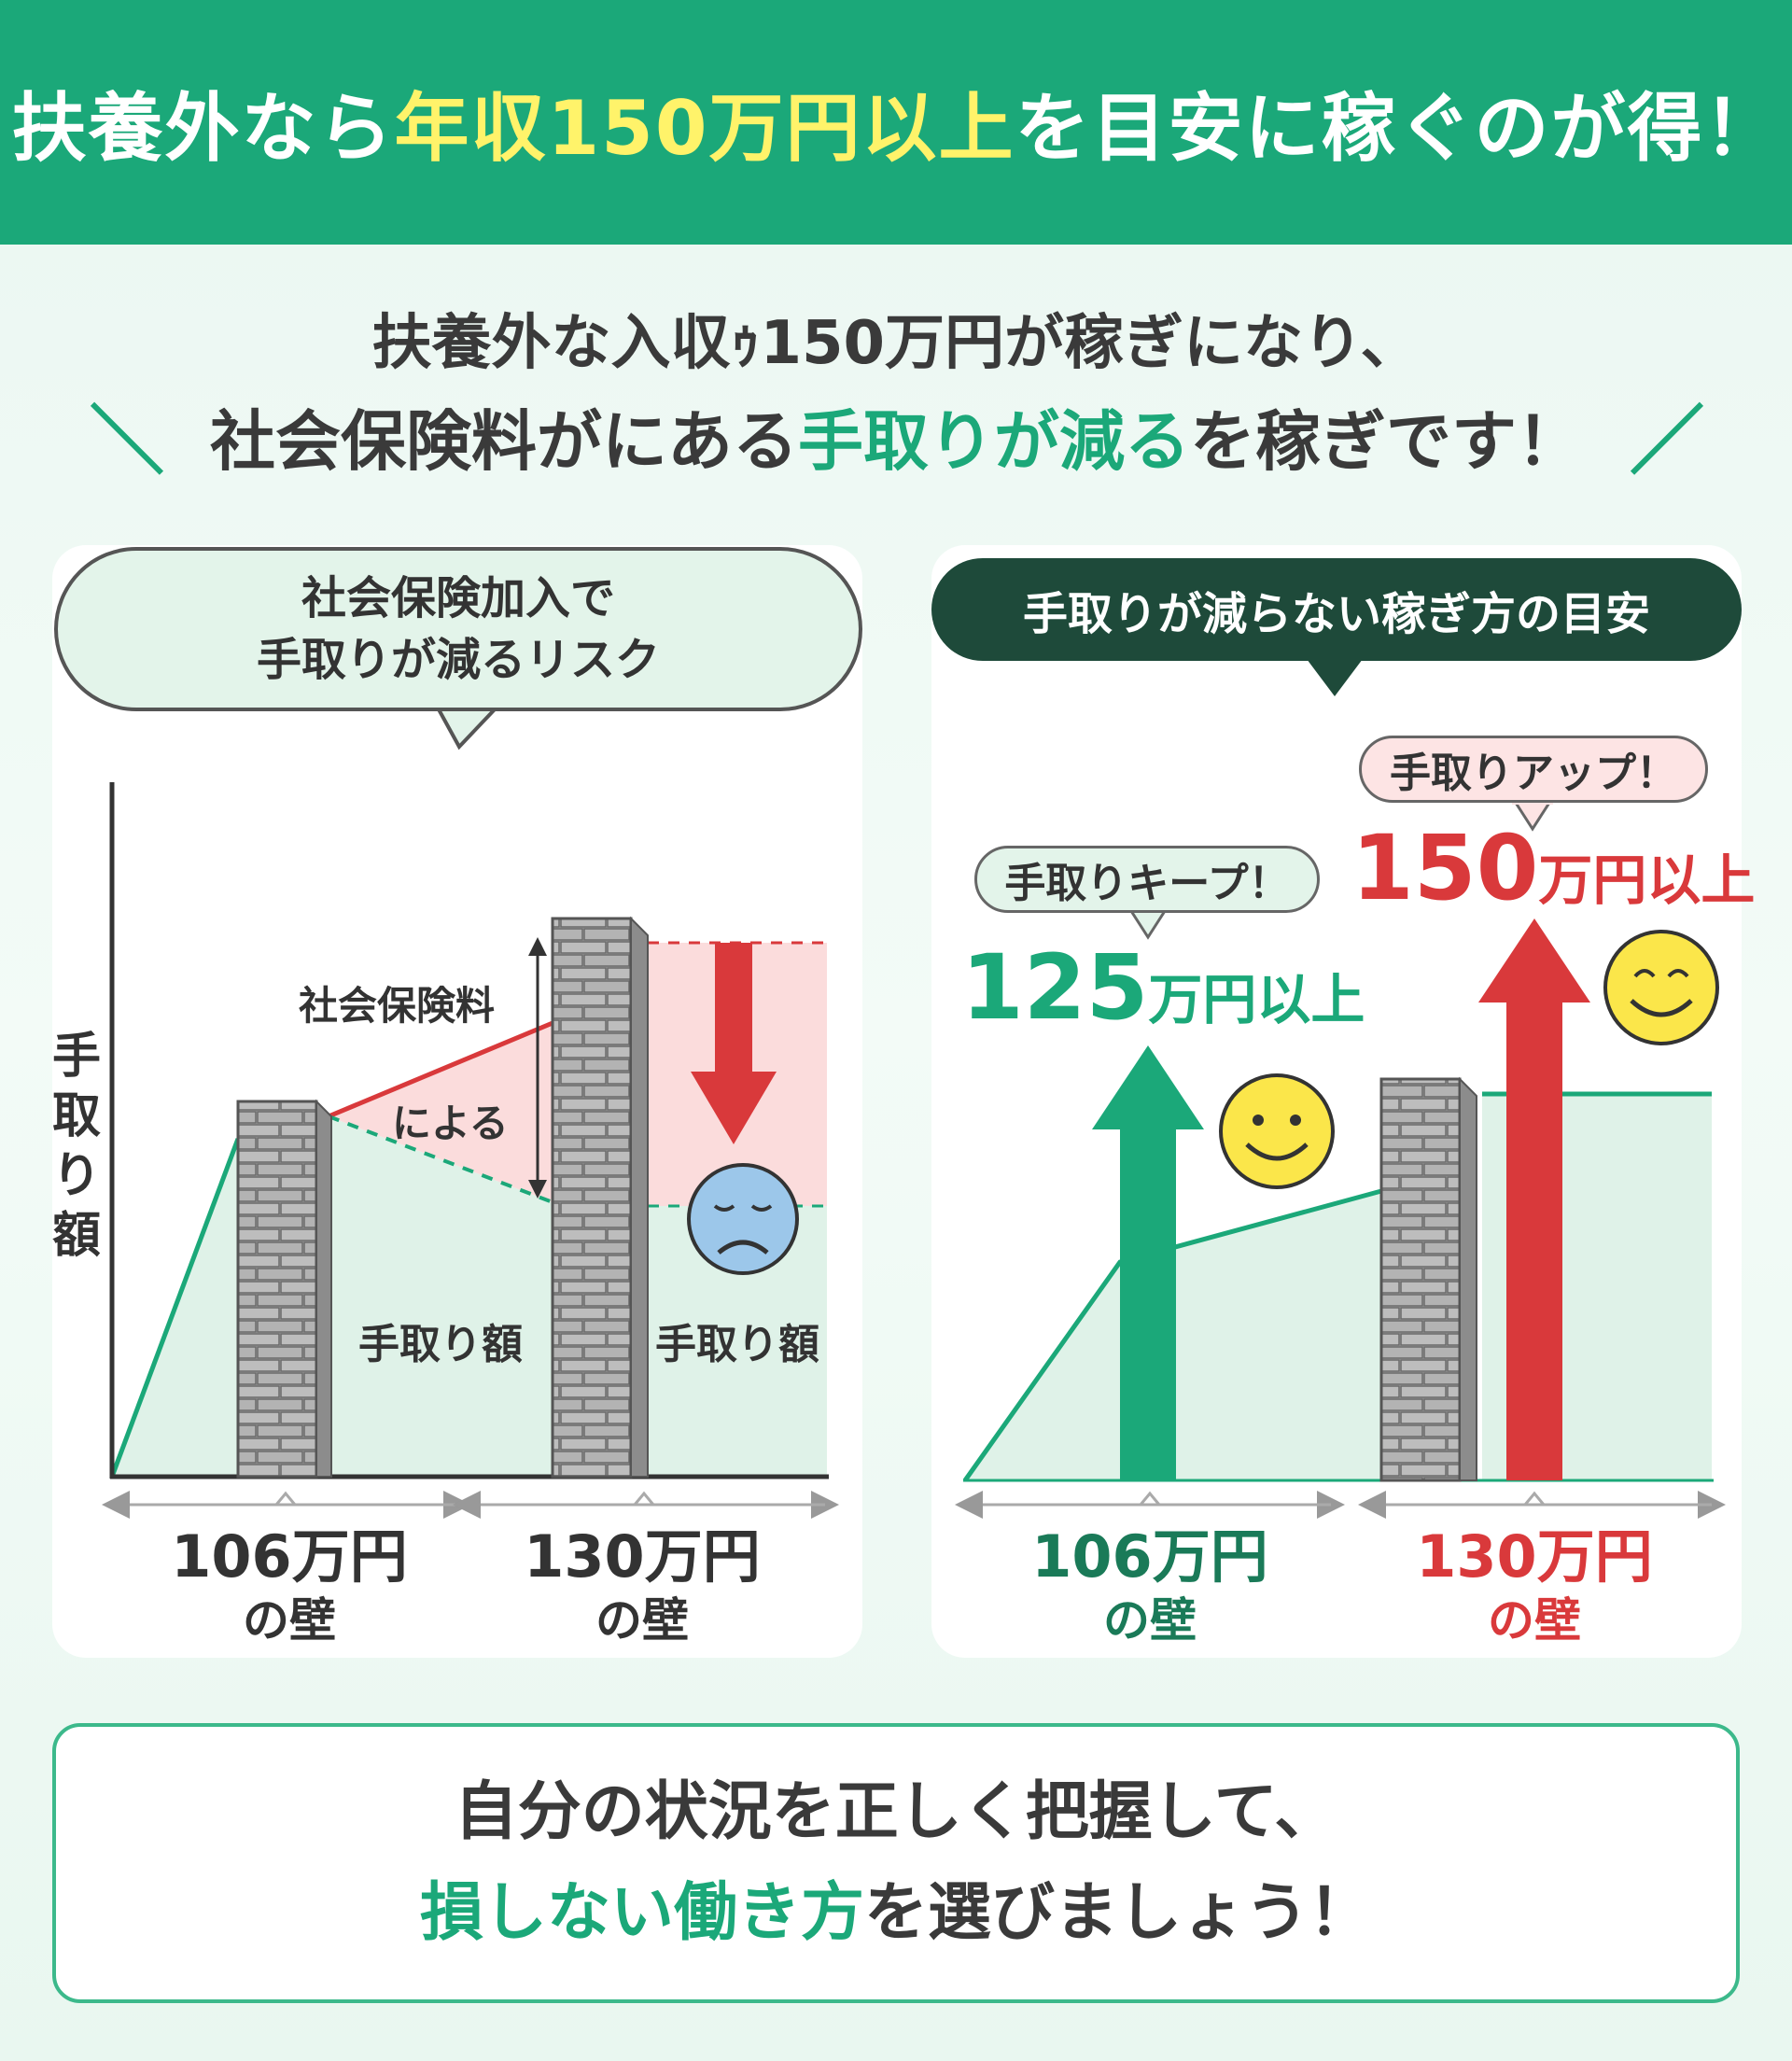 The image size is (1792, 2061). I want to click on keep-pill: 手取りキープ！, so click(1147, 879).